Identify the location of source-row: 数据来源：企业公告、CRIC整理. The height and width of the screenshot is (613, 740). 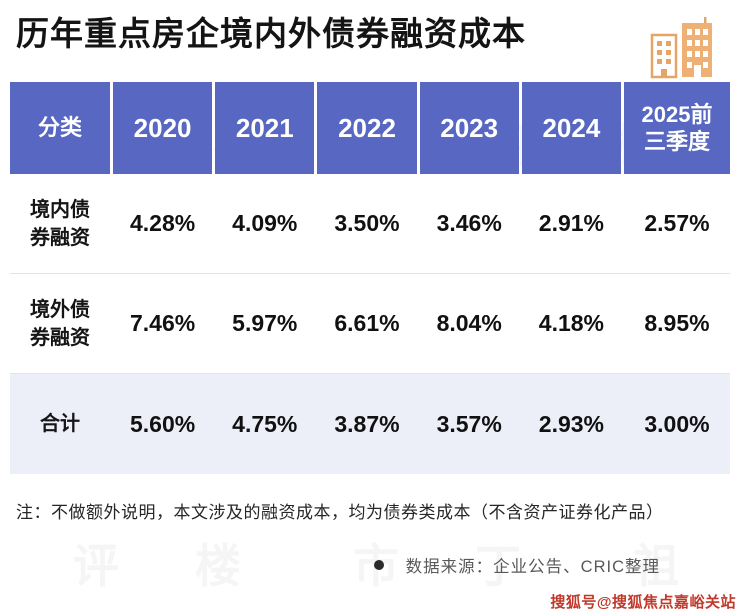
(335, 565).